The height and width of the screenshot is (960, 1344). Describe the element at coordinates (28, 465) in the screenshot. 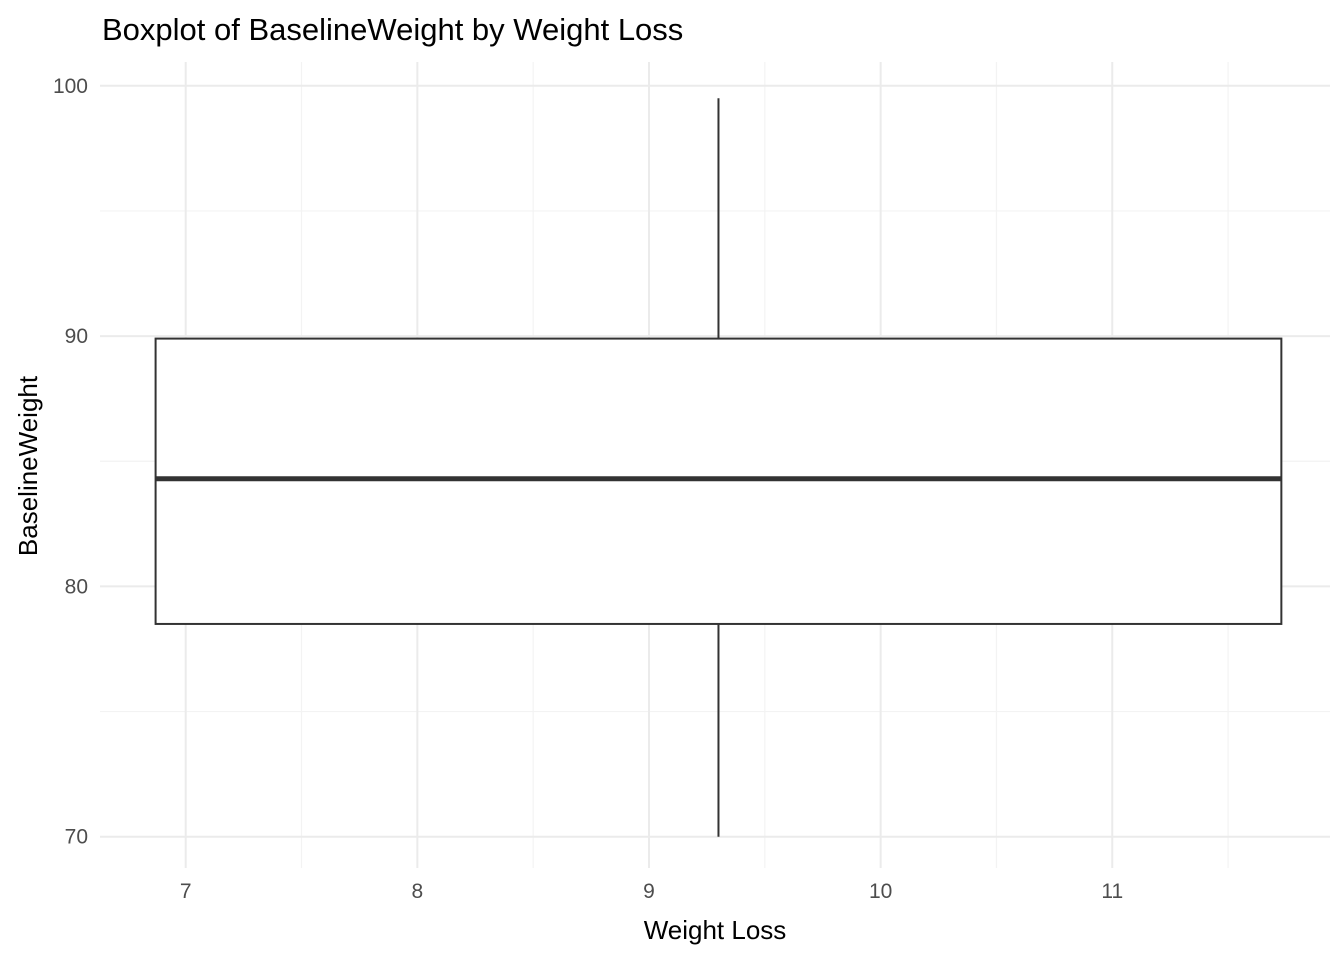

I see `y-axis-title: BaselineWeight` at that location.